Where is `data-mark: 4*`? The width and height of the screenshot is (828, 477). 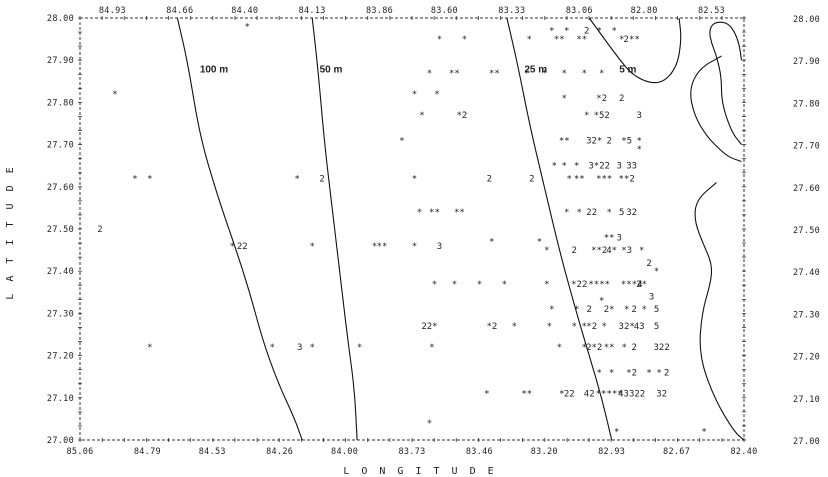
data-mark: 4* is located at coordinates (611, 251).